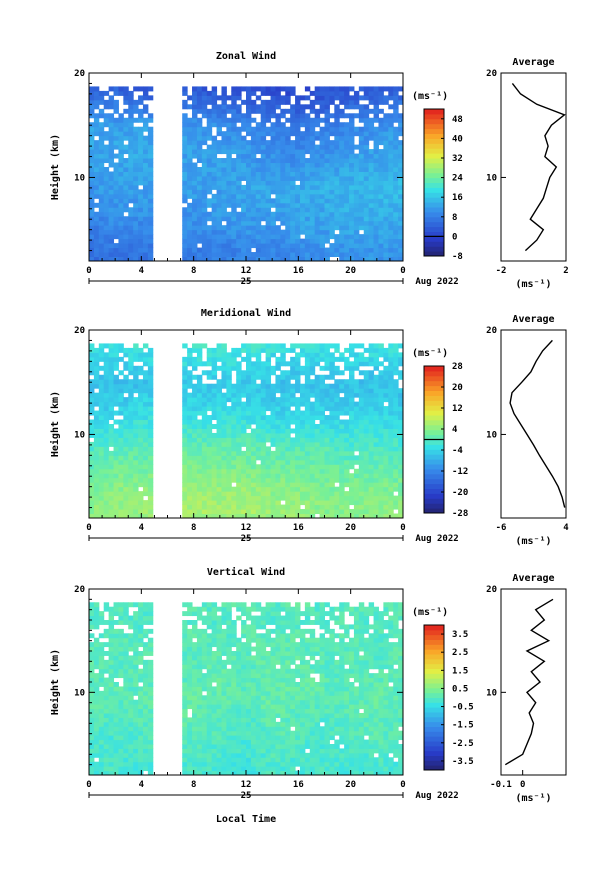 The height and width of the screenshot is (873, 616). I want to click on y-tick-label: 20, so click(79, 74).